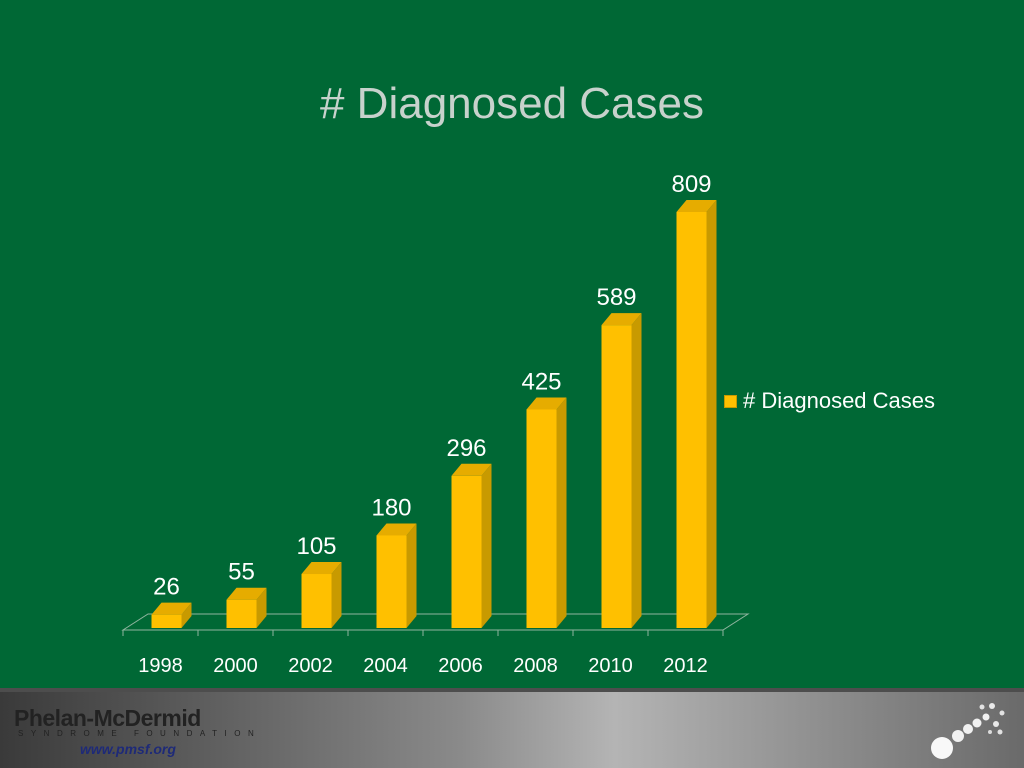  Describe the element at coordinates (316, 546) in the screenshot. I see `data-label: 105` at that location.